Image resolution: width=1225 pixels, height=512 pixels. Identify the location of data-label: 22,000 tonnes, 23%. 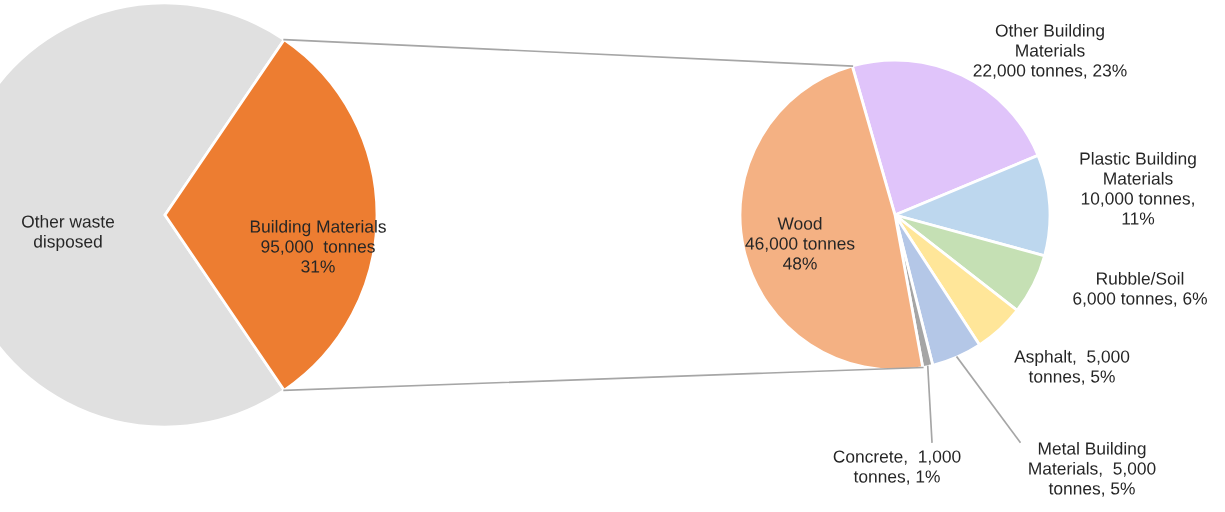
(1050, 71).